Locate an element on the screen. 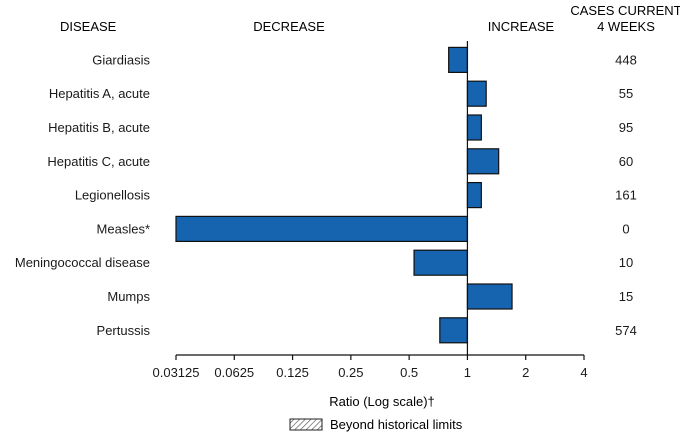 The height and width of the screenshot is (445, 680). x-tick-label: 4 is located at coordinates (583, 372).